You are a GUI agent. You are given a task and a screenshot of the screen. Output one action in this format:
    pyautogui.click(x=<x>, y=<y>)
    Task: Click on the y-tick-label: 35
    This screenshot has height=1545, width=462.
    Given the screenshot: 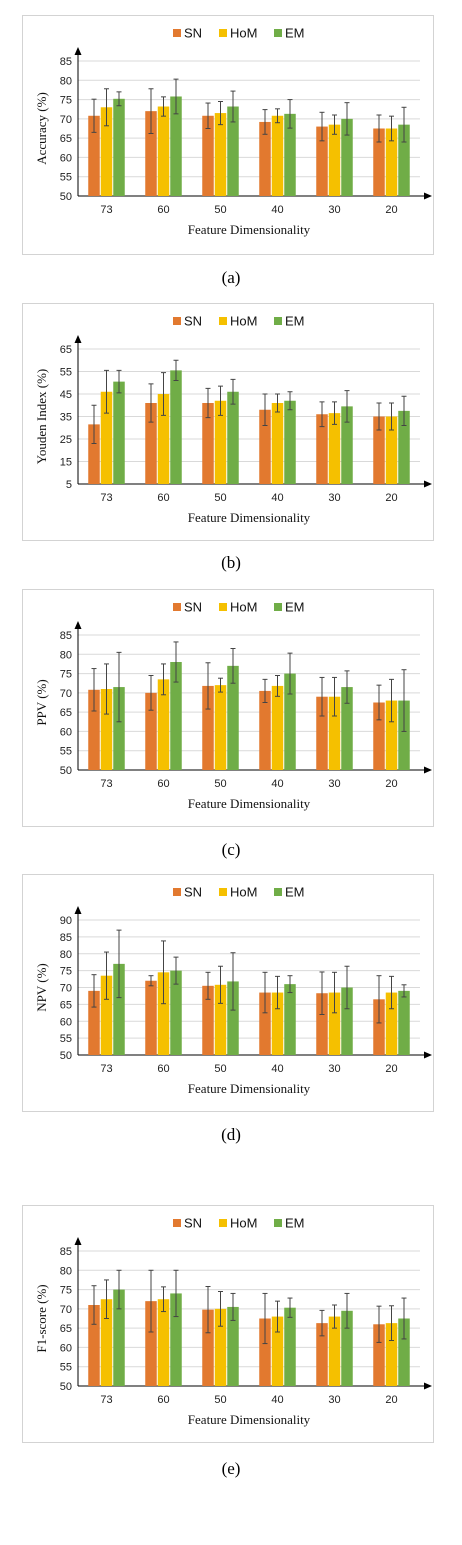 What is the action you would take?
    pyautogui.click(x=66, y=418)
    